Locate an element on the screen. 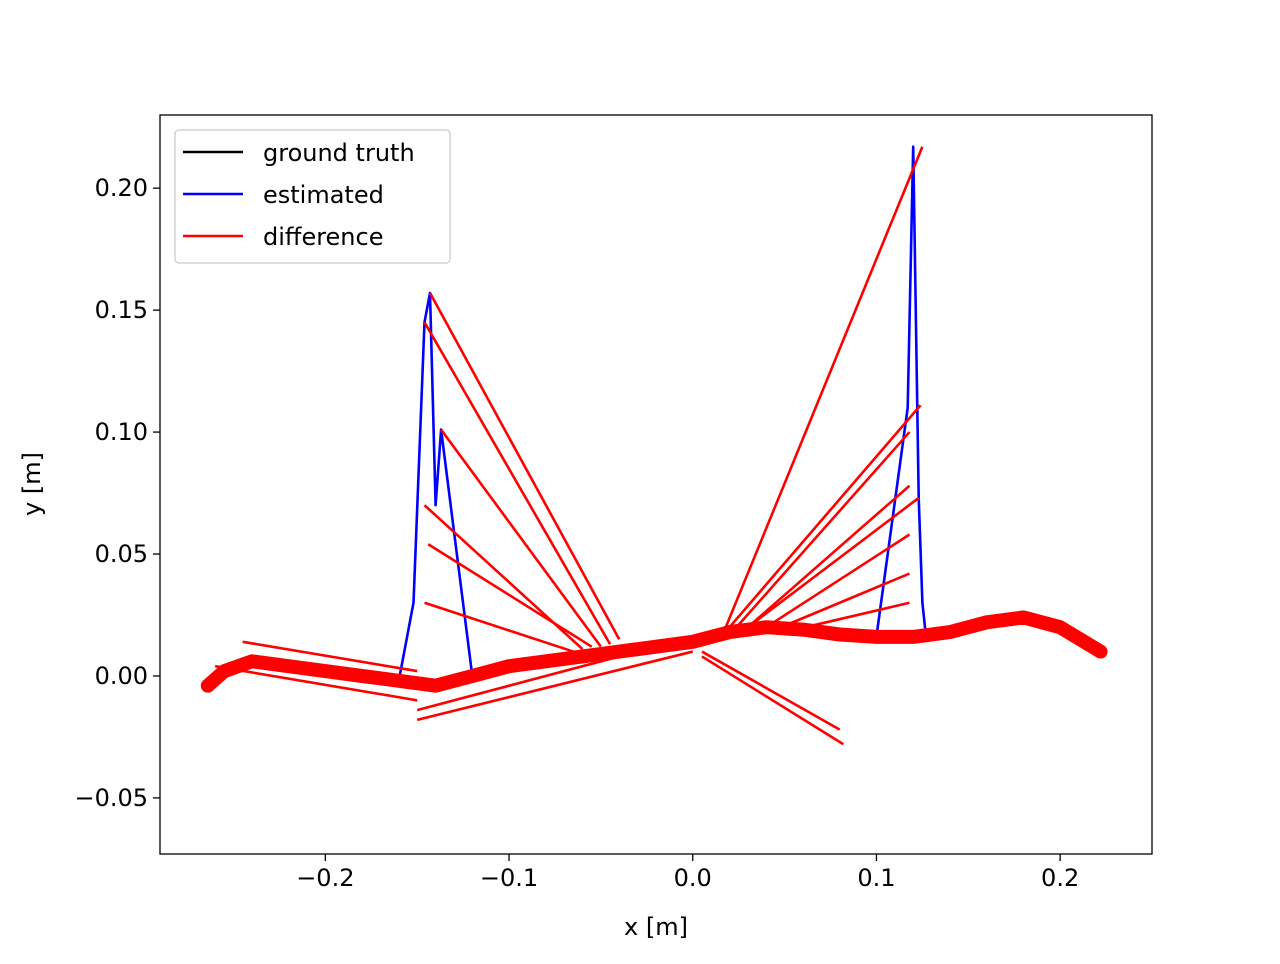 Image resolution: width=1280 pixels, height=964 pixels. series-band-difference is located at coordinates (654, 651).